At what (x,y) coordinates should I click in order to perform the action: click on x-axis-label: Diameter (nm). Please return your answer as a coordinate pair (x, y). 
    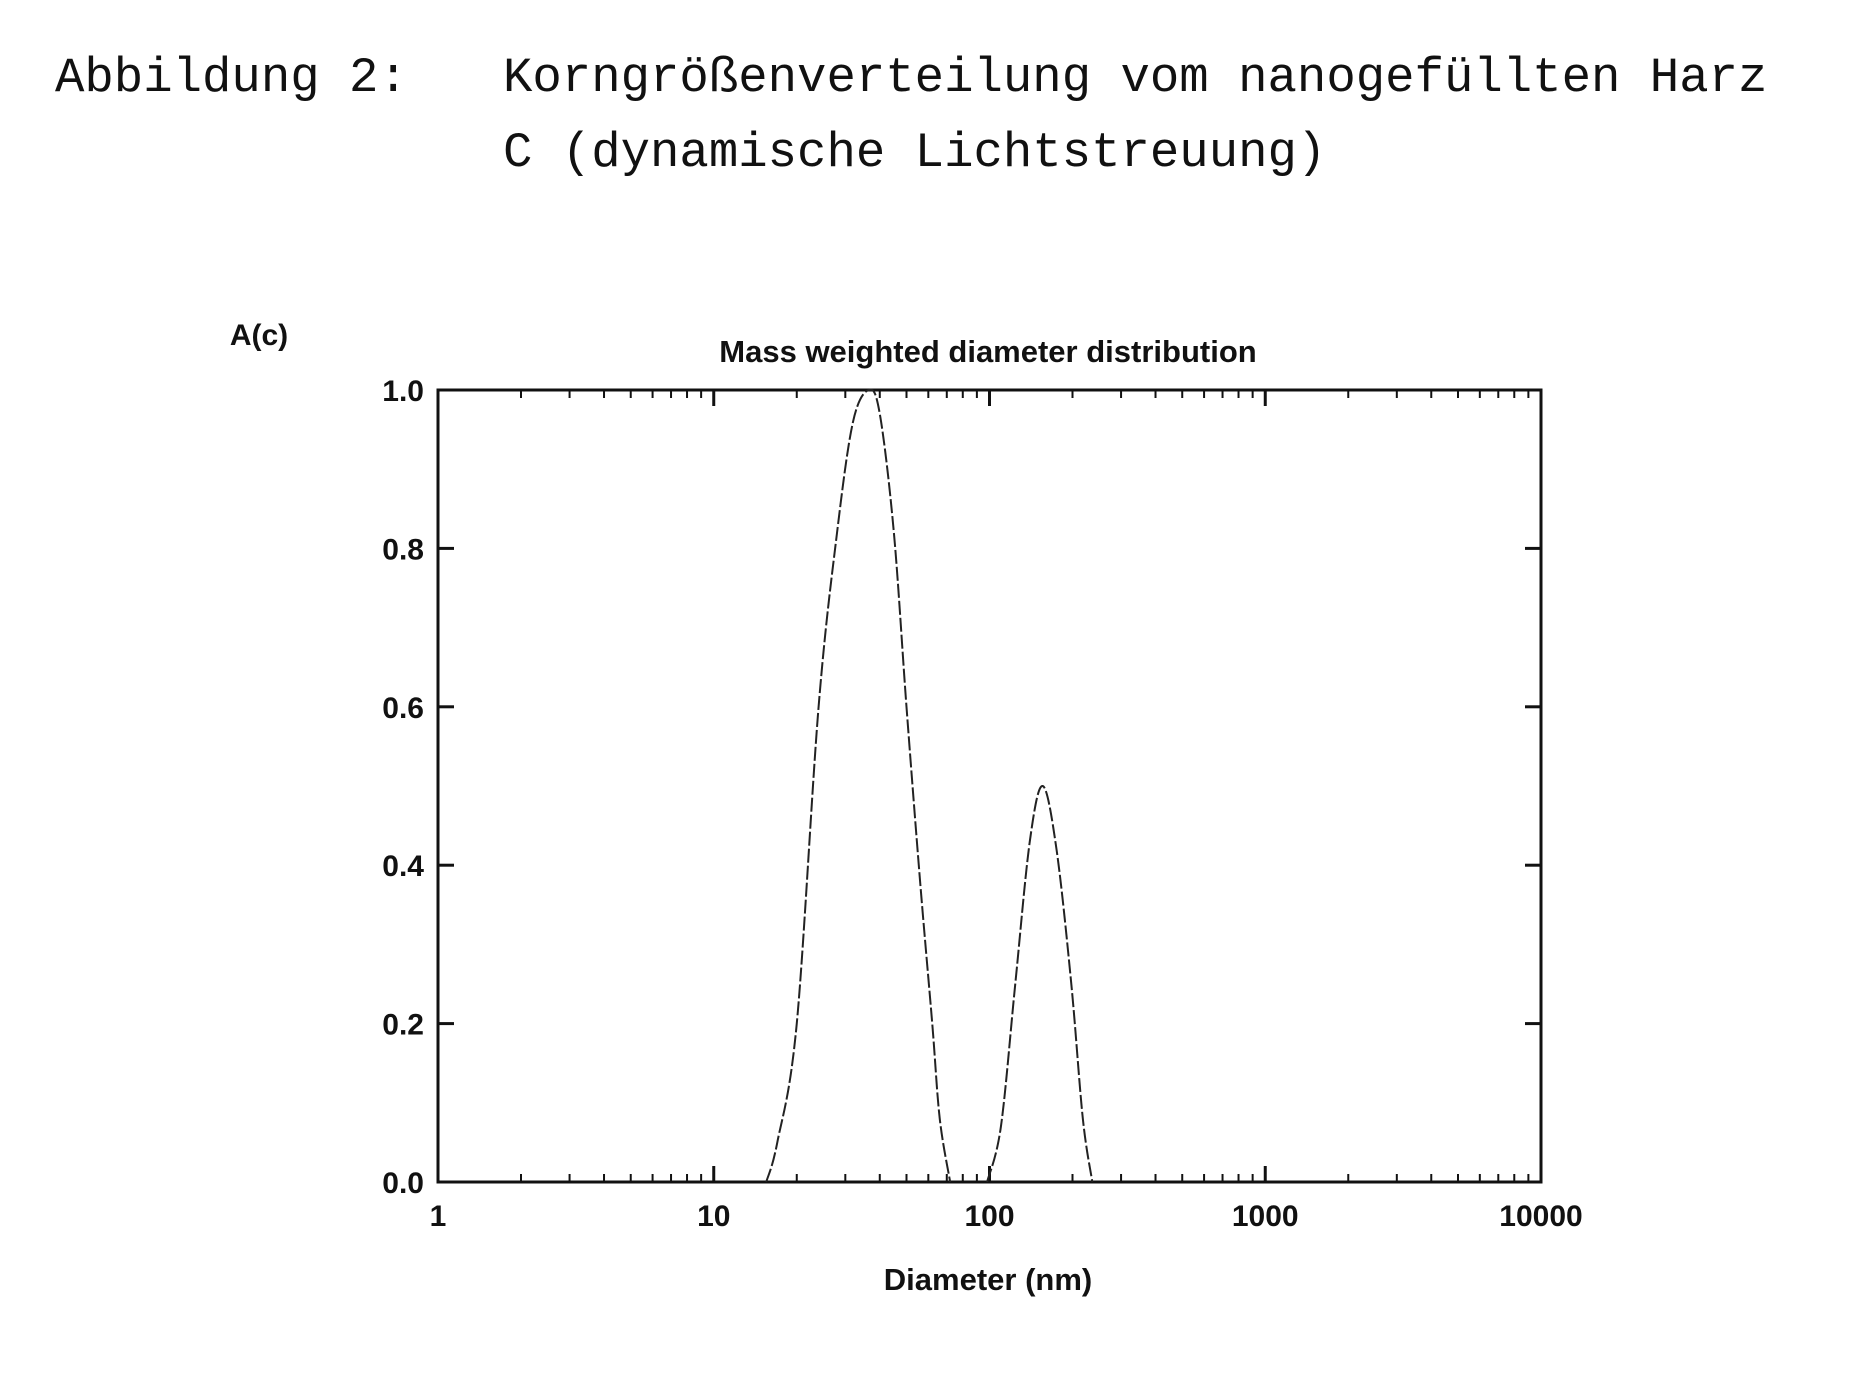
    Looking at the image, I should click on (988, 1279).